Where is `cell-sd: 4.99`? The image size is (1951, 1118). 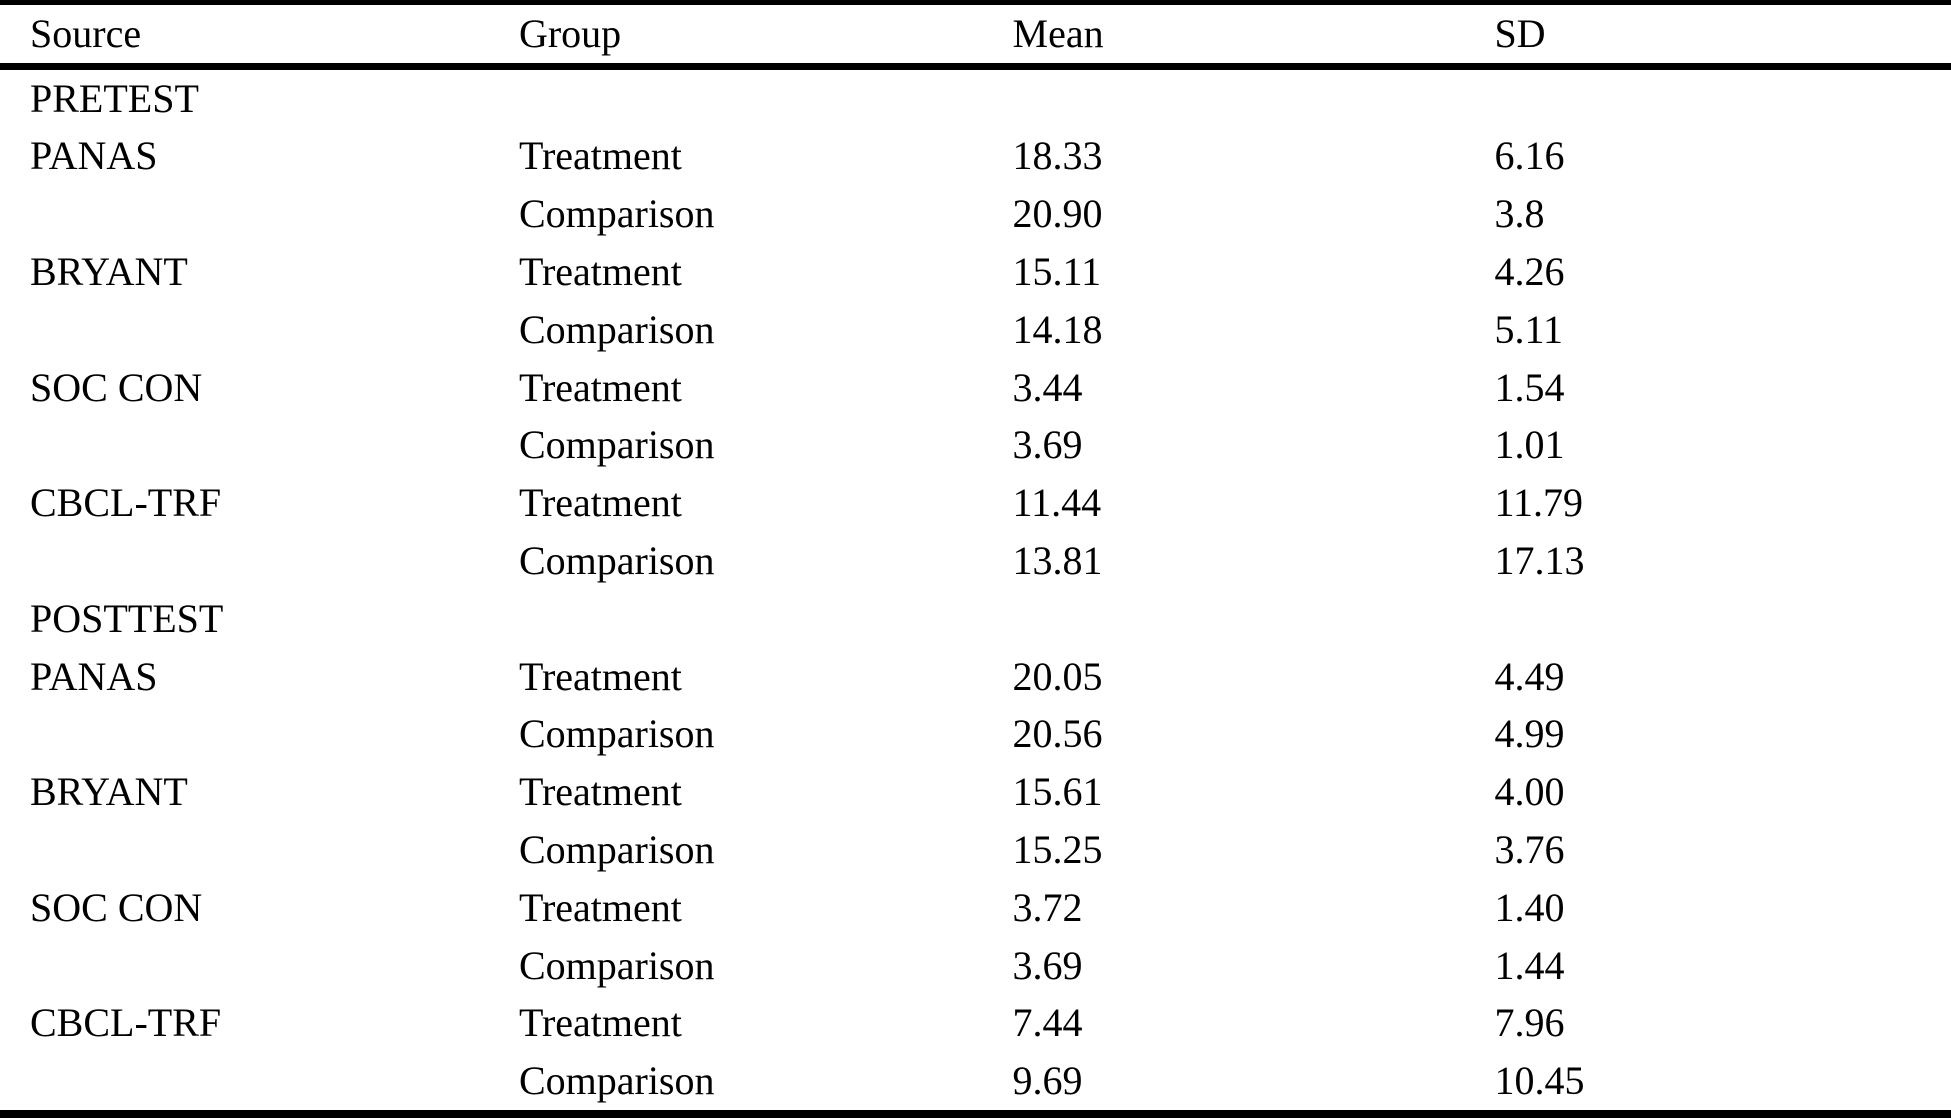 cell-sd: 4.99 is located at coordinates (1529, 734).